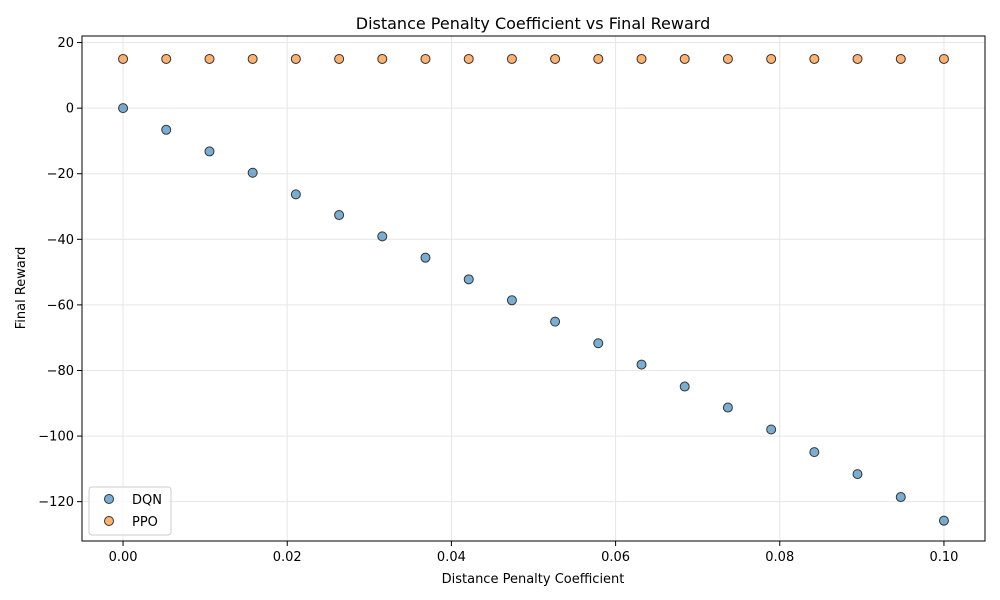  What do you see at coordinates (60, 174) in the screenshot?
I see `y-tick-label: −20` at bounding box center [60, 174].